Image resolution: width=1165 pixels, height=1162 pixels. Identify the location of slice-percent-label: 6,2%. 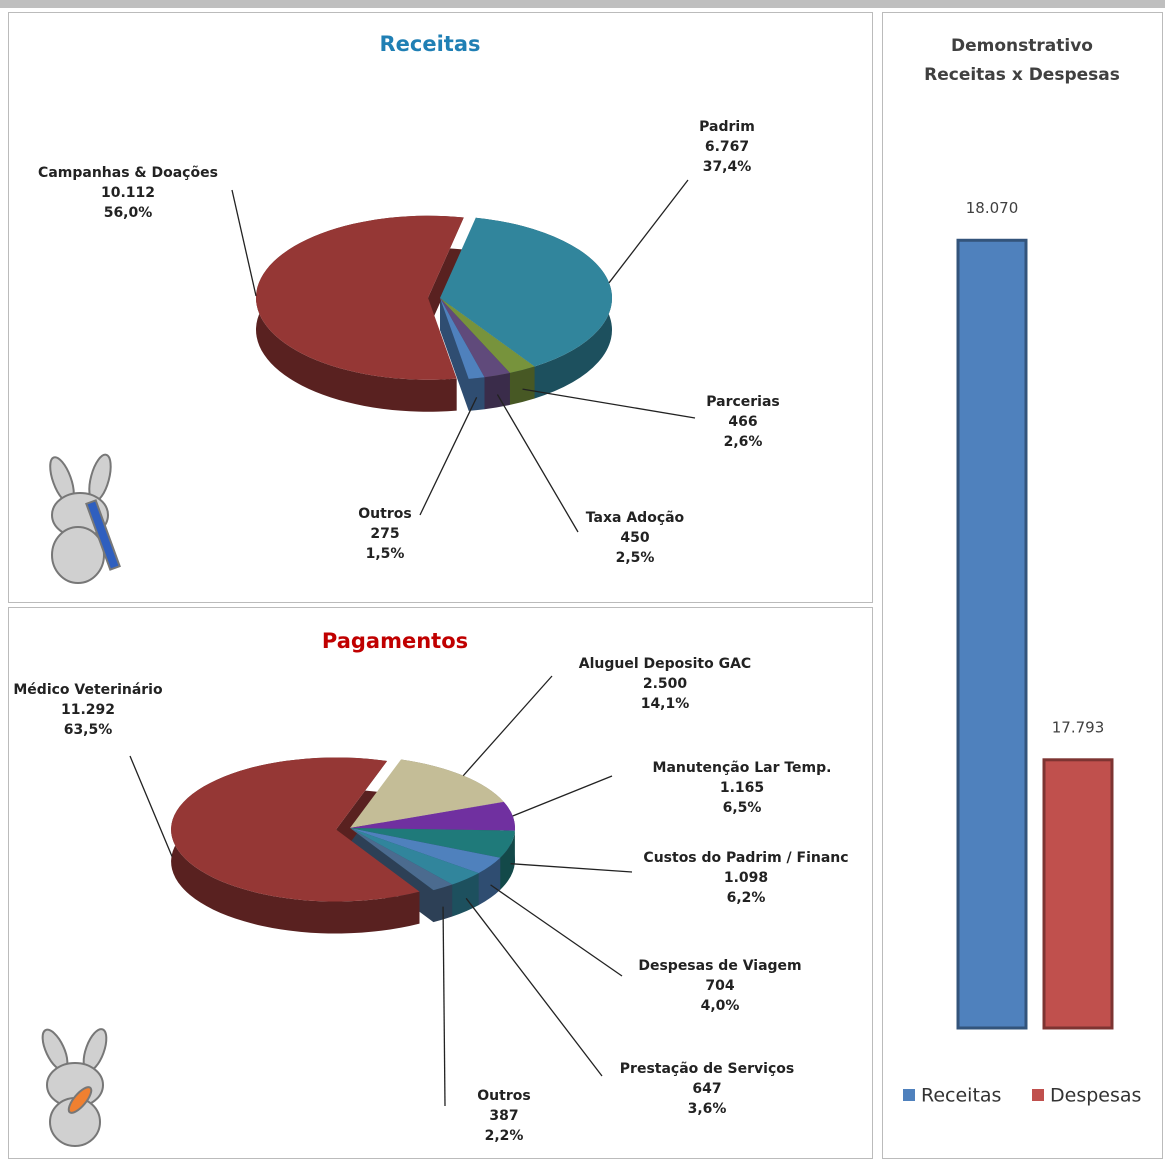
(746, 898).